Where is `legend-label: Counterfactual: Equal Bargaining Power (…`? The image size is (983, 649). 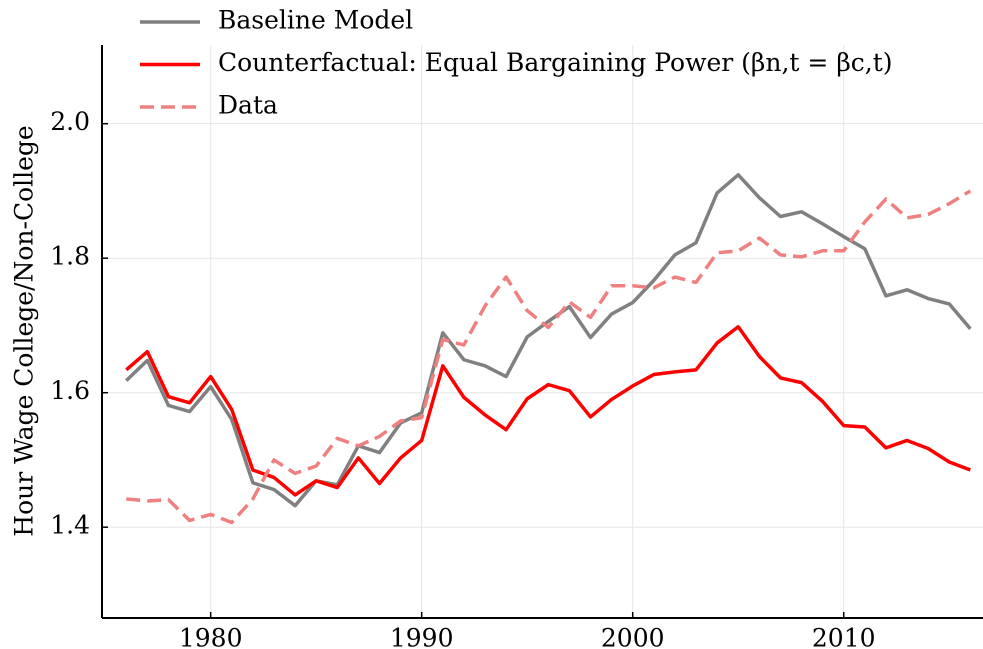 legend-label: Counterfactual: Equal Bargaining Power (… is located at coordinates (555, 62).